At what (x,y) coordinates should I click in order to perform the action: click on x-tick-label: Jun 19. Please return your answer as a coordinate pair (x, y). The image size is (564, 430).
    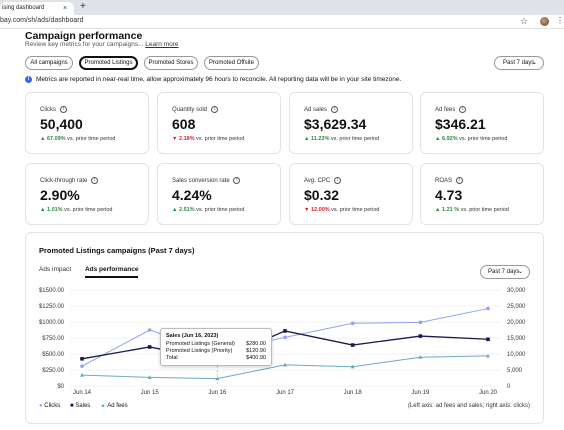
    Looking at the image, I should click on (420, 393).